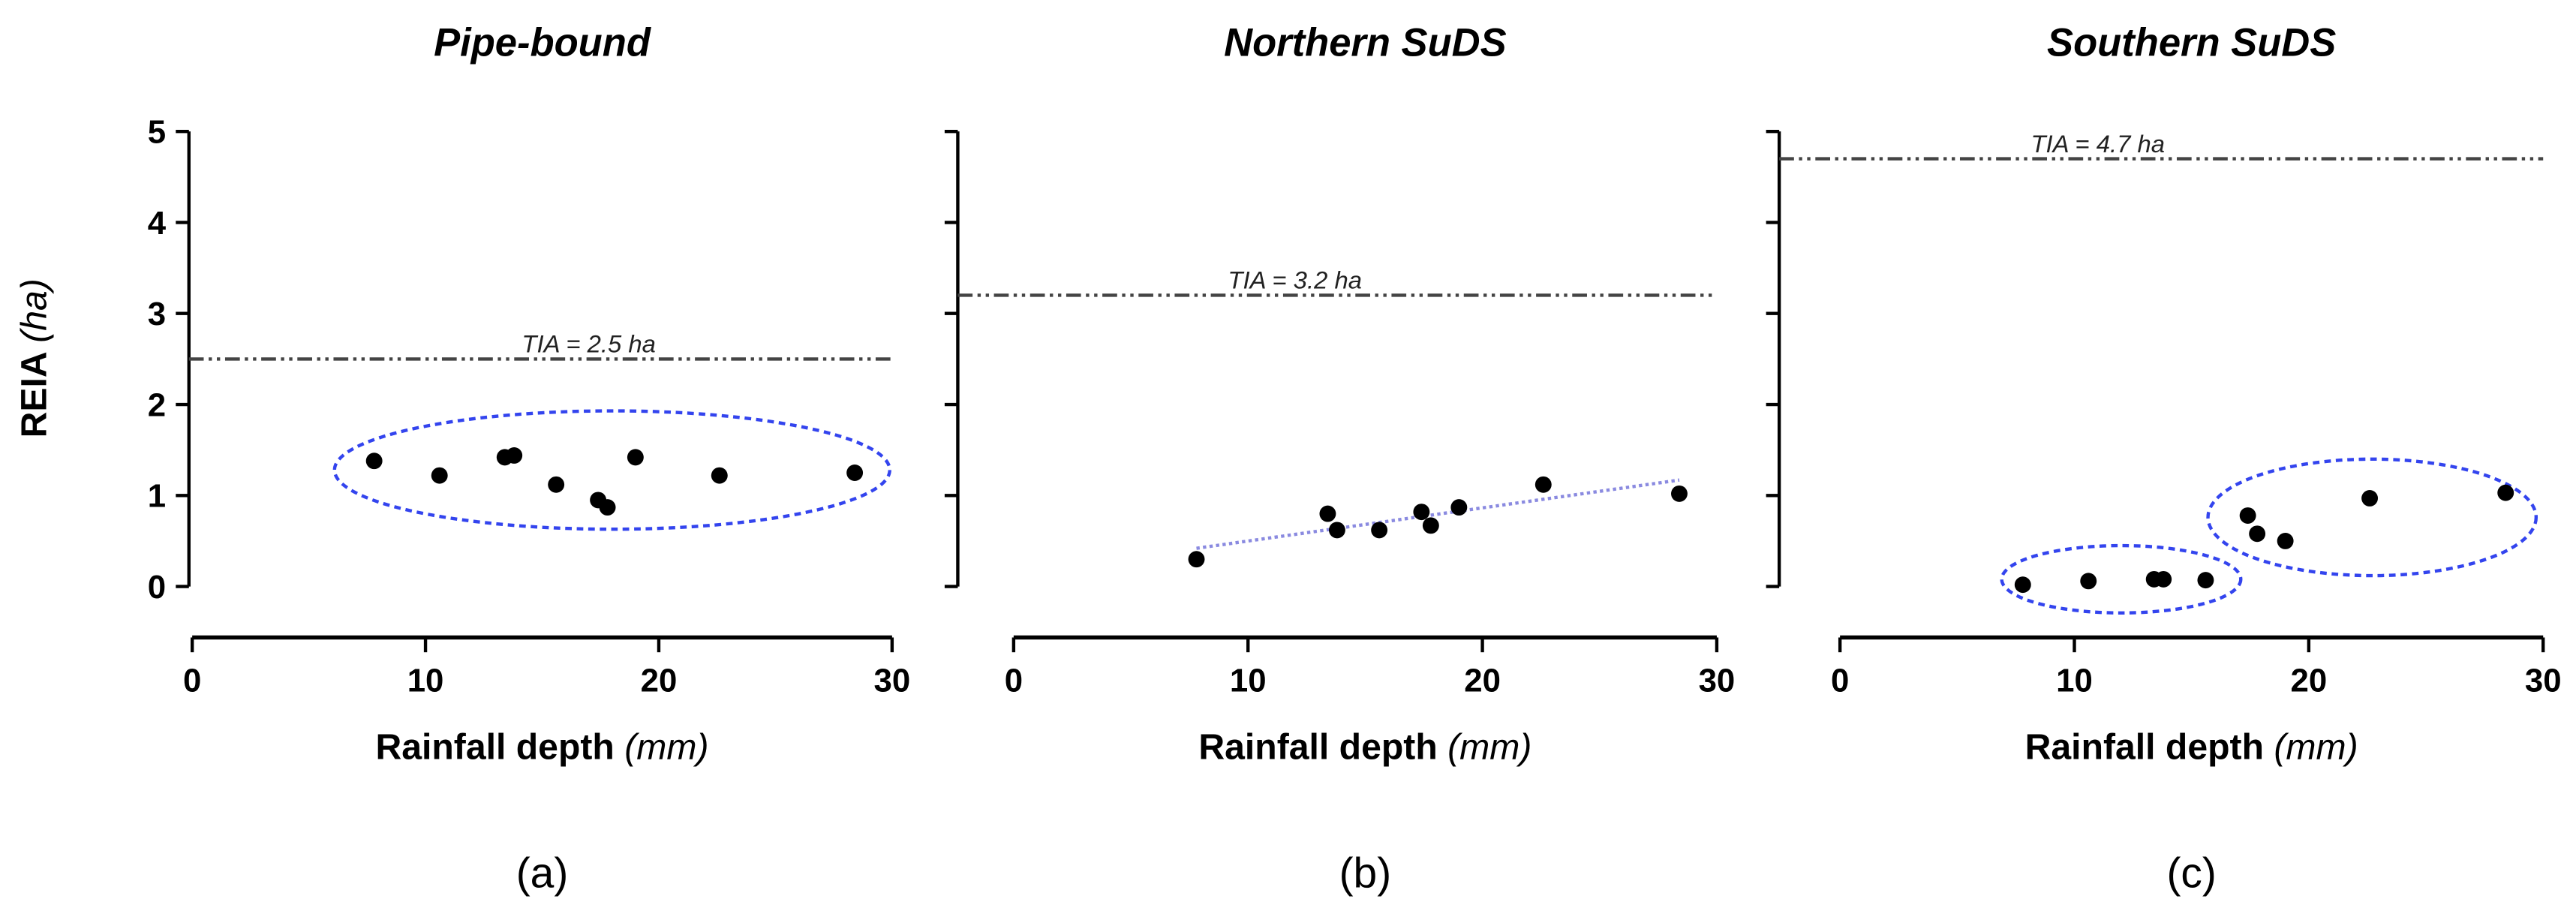  Describe the element at coordinates (157, 587) in the screenshot. I see `y-tick-label: 0` at that location.